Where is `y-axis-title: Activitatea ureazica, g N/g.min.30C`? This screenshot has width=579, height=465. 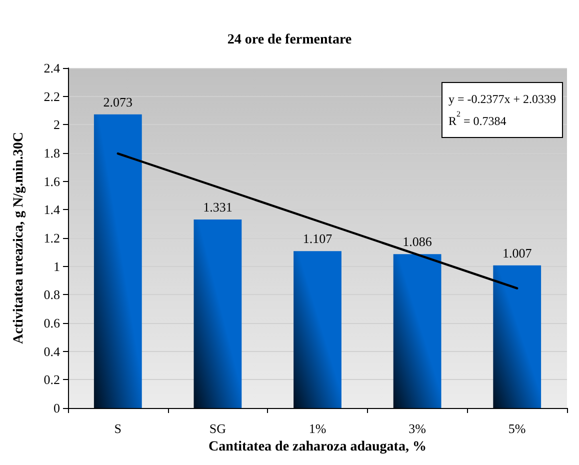
y-axis-title: Activitatea ureazica, g N/g.min.30C is located at coordinates (19, 238).